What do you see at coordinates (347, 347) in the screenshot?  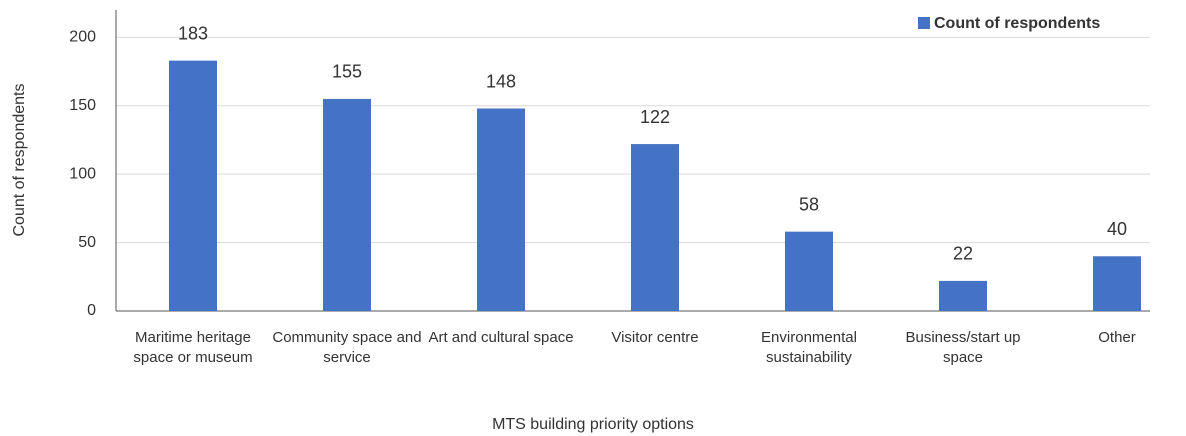 I see `x-tick-label: Community space and service` at bounding box center [347, 347].